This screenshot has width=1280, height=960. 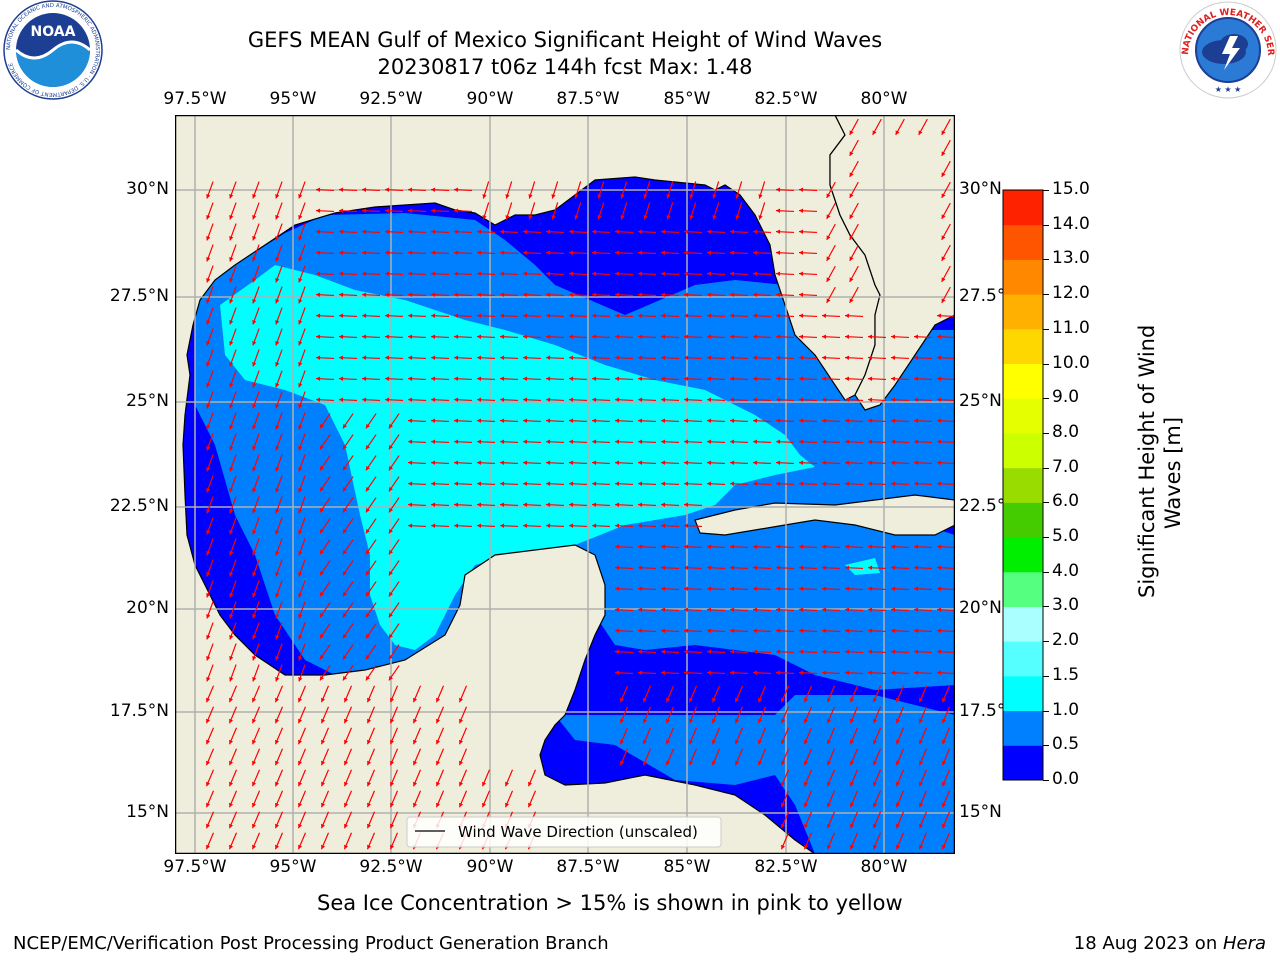 What do you see at coordinates (1071, 258) in the screenshot?
I see `colorbar-tick-label: 13.0` at bounding box center [1071, 258].